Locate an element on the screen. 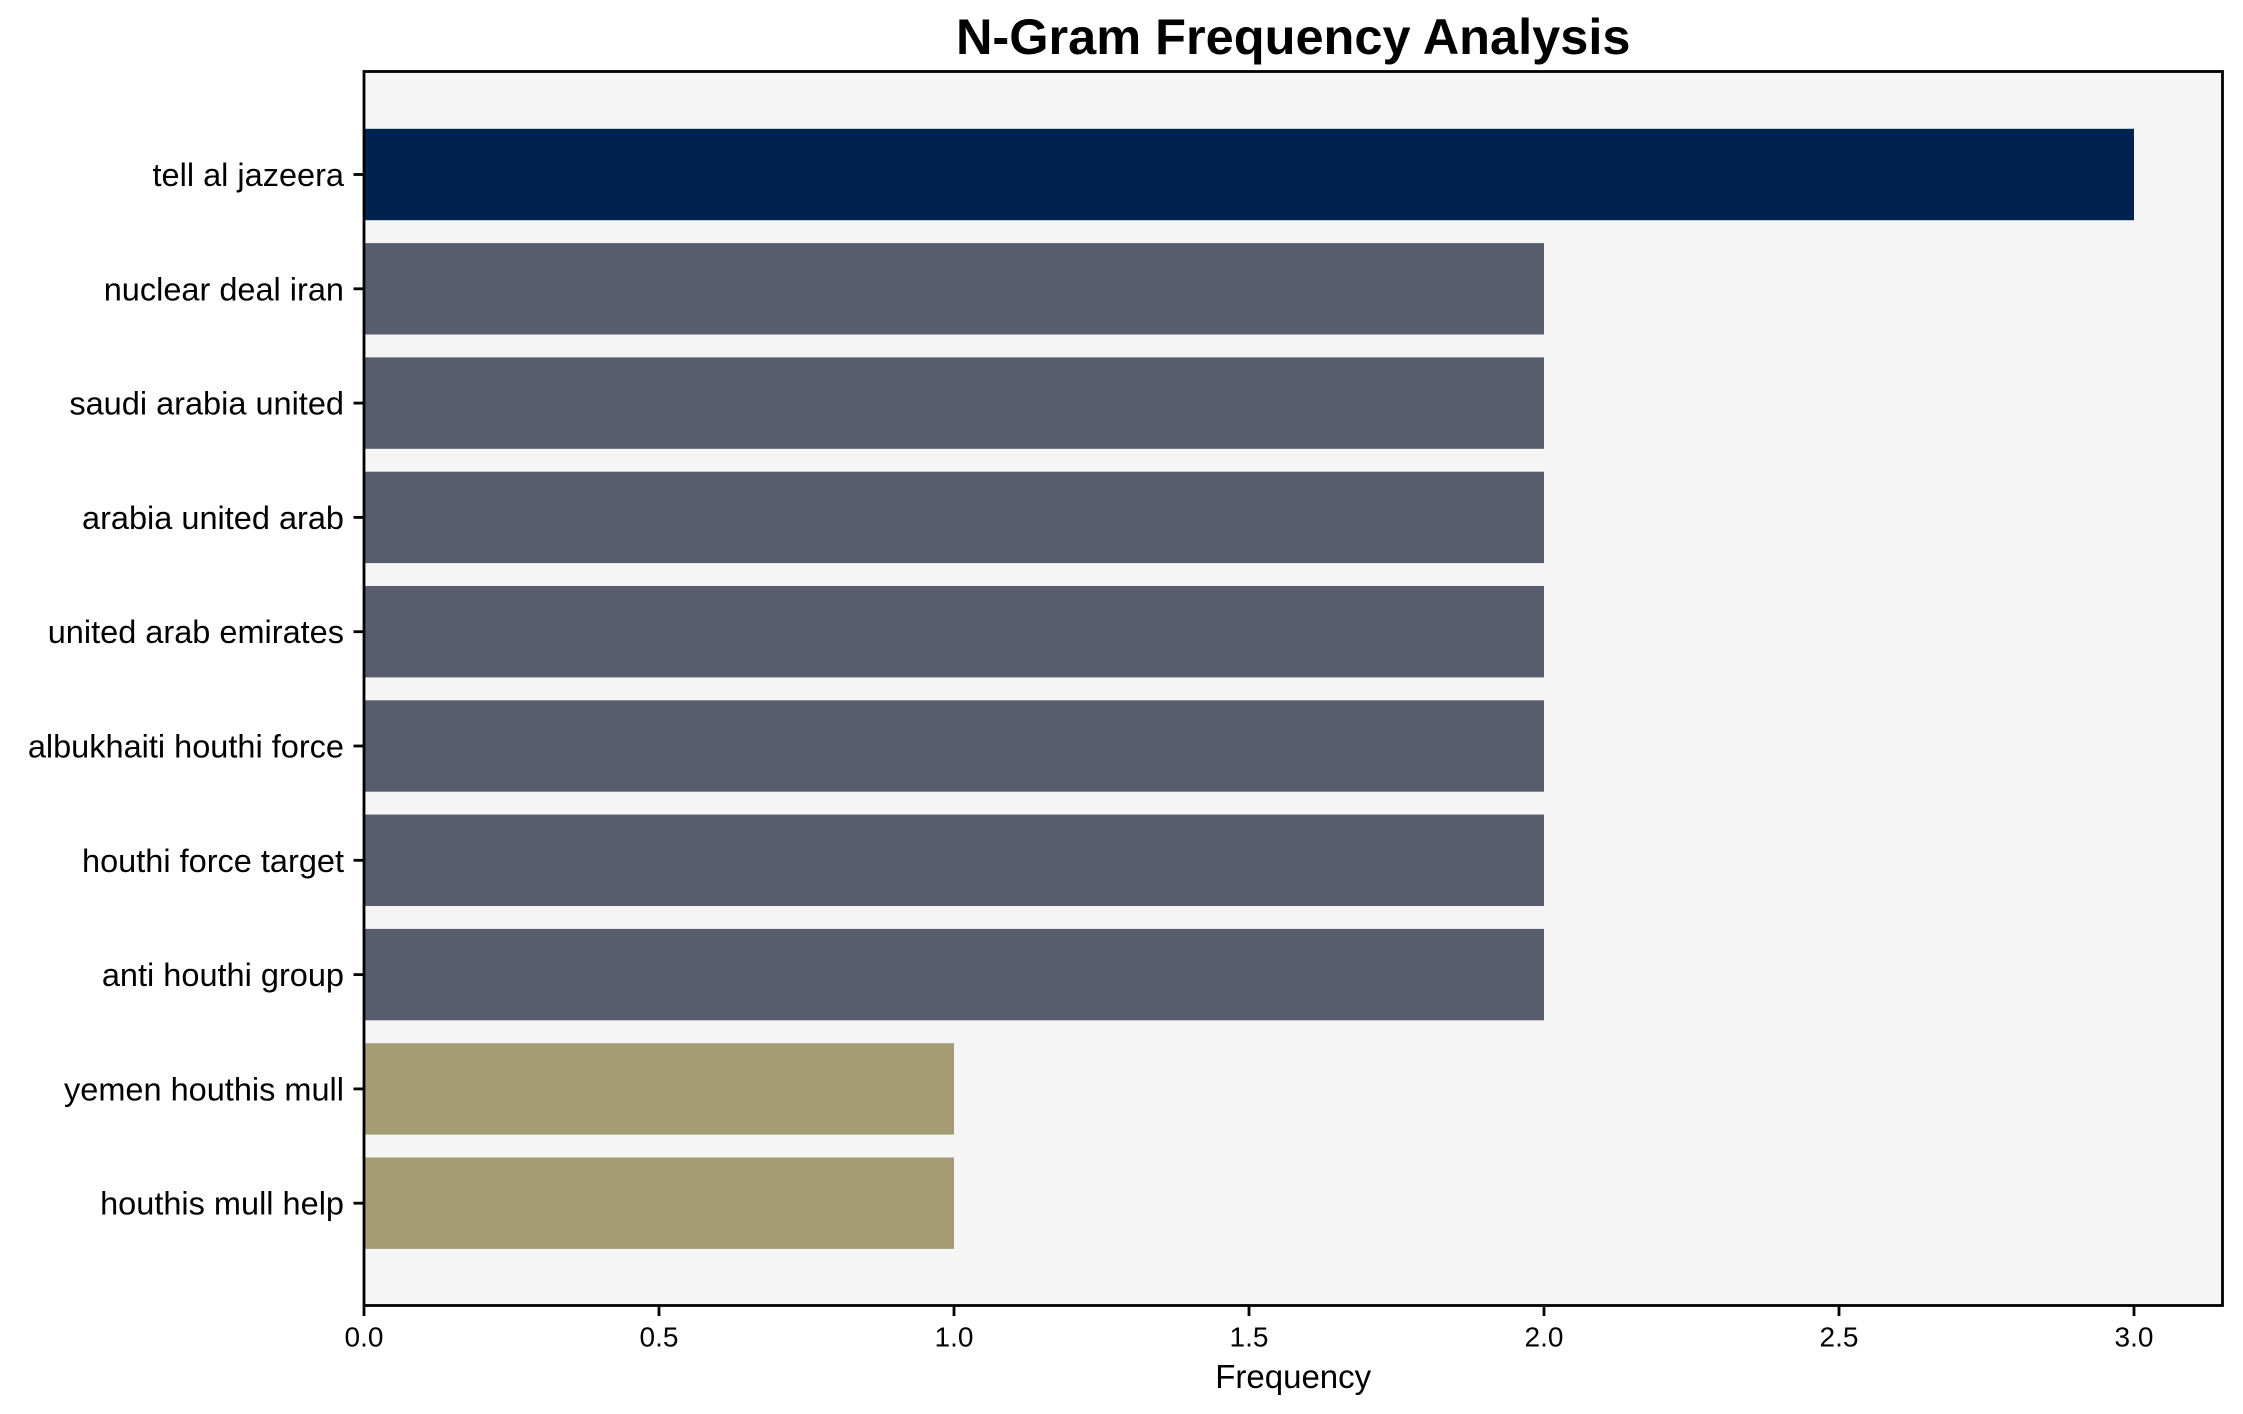 Image resolution: width=2243 pixels, height=1414 pixels. svg-text: 3.0 is located at coordinates (2134, 1337).